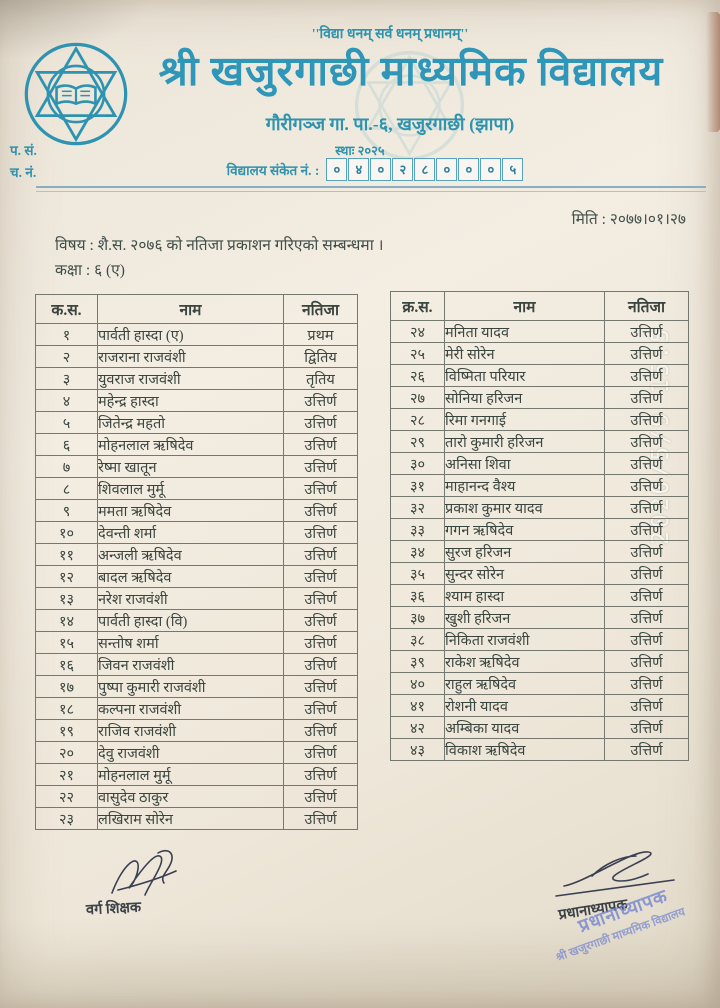  What do you see at coordinates (524, 661) in the screenshot?
I see `name-cell: राकेश ऋषिदेव` at bounding box center [524, 661].